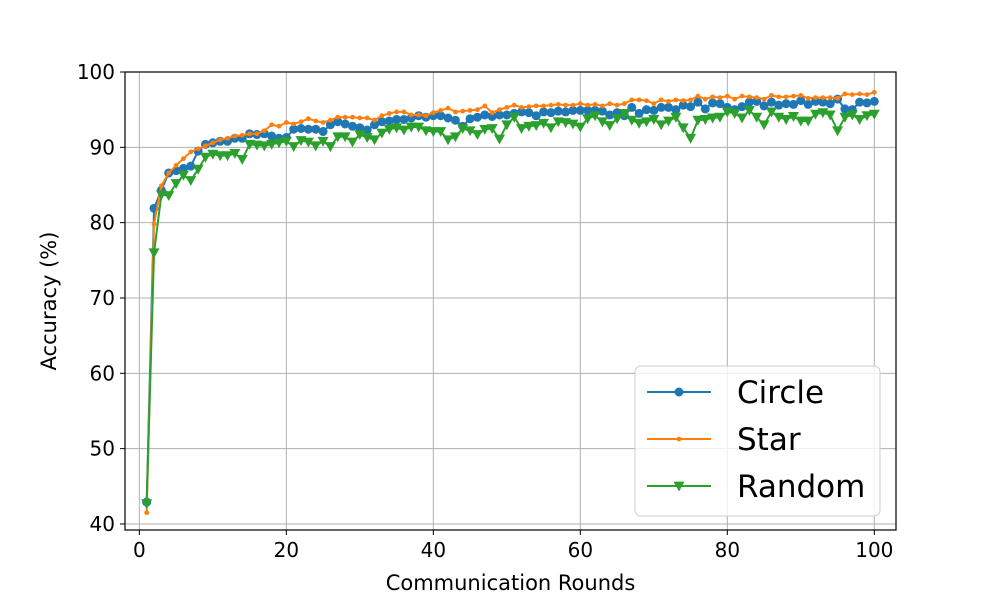 Image resolution: width=997 pixels, height=598 pixels. Describe the element at coordinates (757, 441) in the screenshot. I see `legend: Circle Star Random` at that location.